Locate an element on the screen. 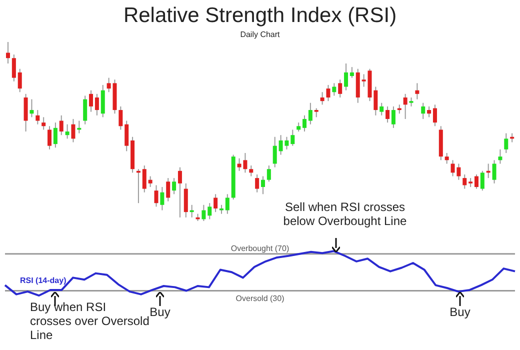 This screenshot has width=520, height=350. text: Buy when RSI crosses over Oversold Line is located at coordinates (90, 321).